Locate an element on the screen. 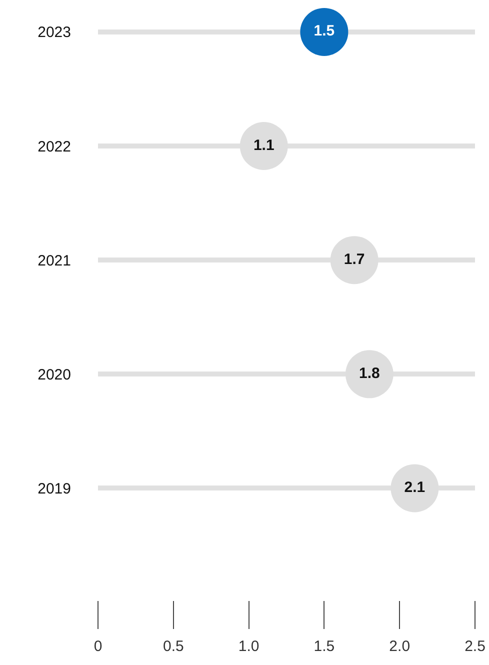  data-label: 1.5 is located at coordinates (324, 31).